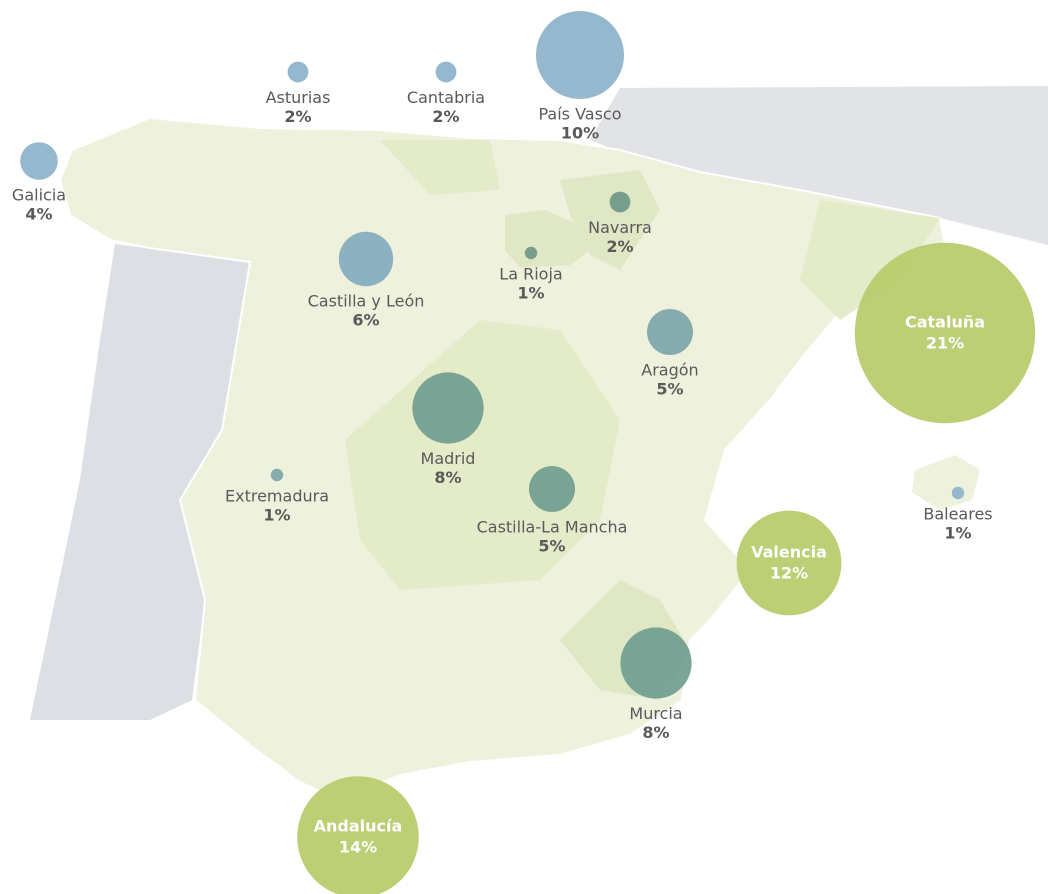 This screenshot has width=1048, height=894. What do you see at coordinates (579, 114) in the screenshot?
I see `region-name: País Vasco` at bounding box center [579, 114].